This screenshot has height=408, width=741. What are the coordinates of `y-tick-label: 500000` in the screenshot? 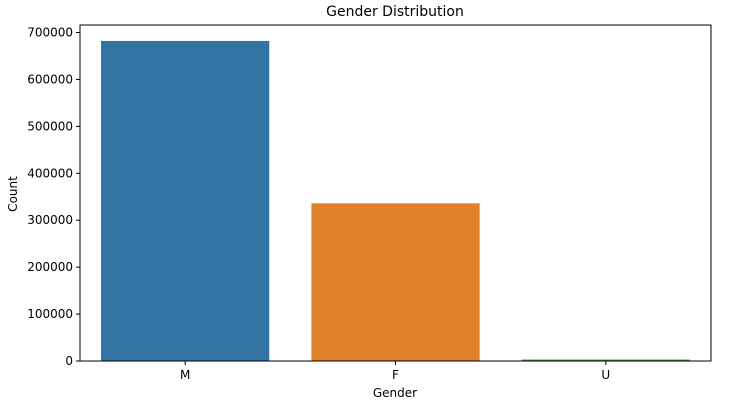 It's located at (50, 126).